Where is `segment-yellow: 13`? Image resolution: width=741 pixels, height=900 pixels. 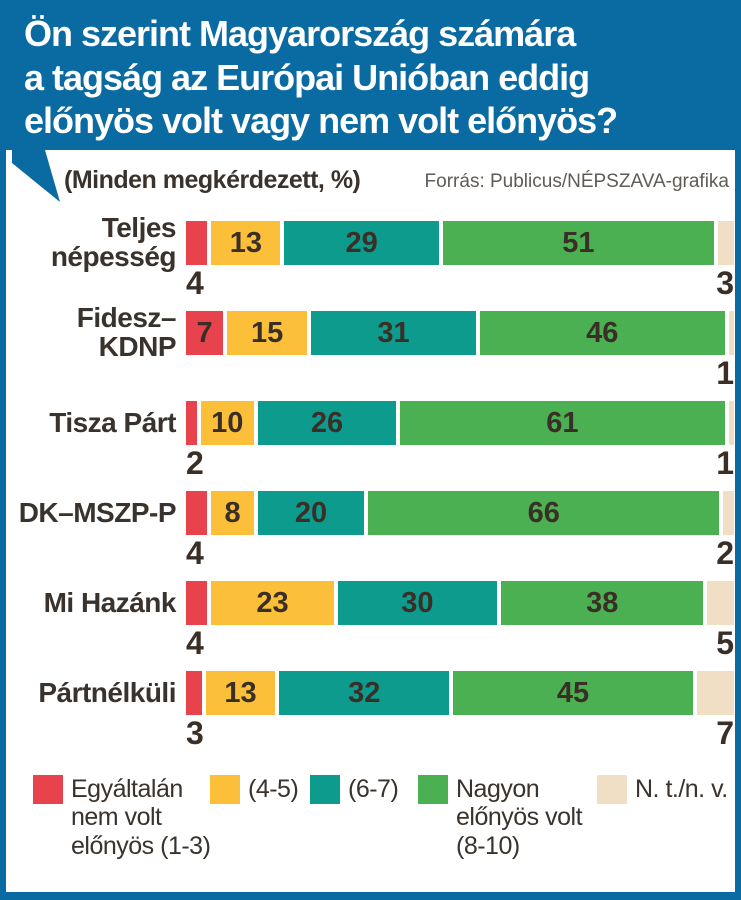 segment-yellow: 13 is located at coordinates (240, 693).